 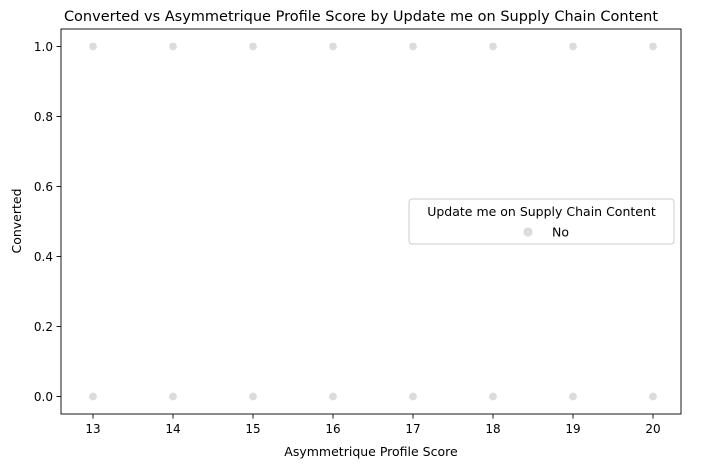 What do you see at coordinates (371, 451) in the screenshot?
I see `x-axis-label: Asymmetrique Profile Score` at bounding box center [371, 451].